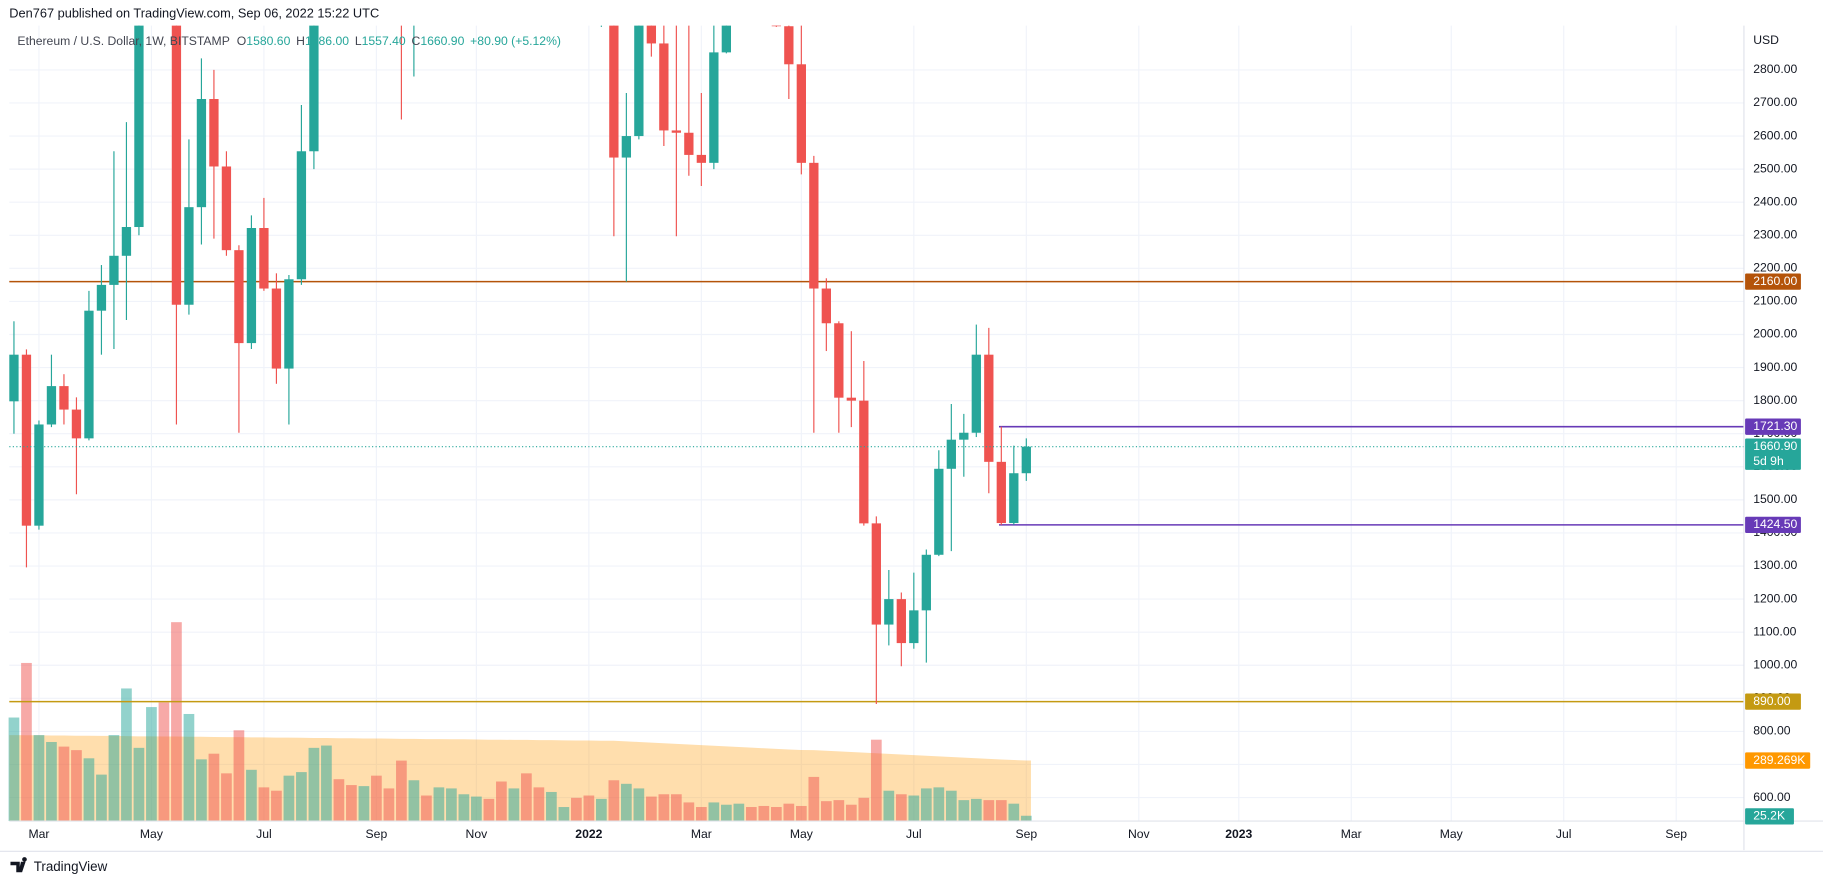  Describe the element at coordinates (1775, 334) in the screenshot. I see `y-tick-label: 2000.00` at that location.